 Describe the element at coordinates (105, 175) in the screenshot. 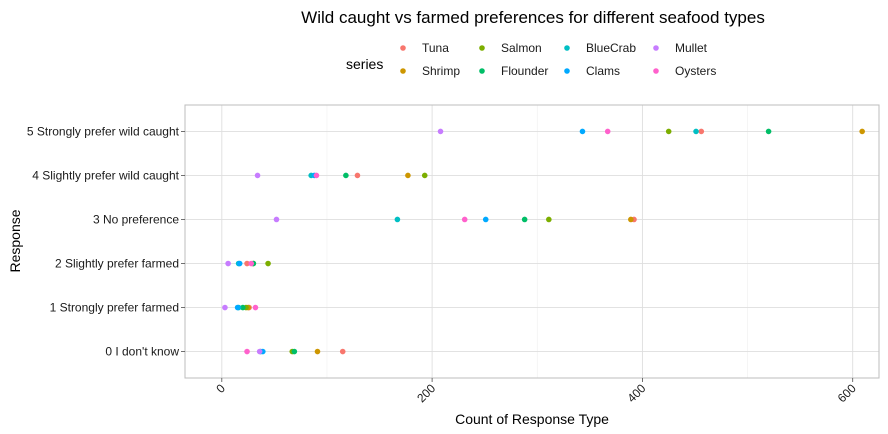

I see `y-tick-label: 4 Slightly prefer wild caught` at that location.